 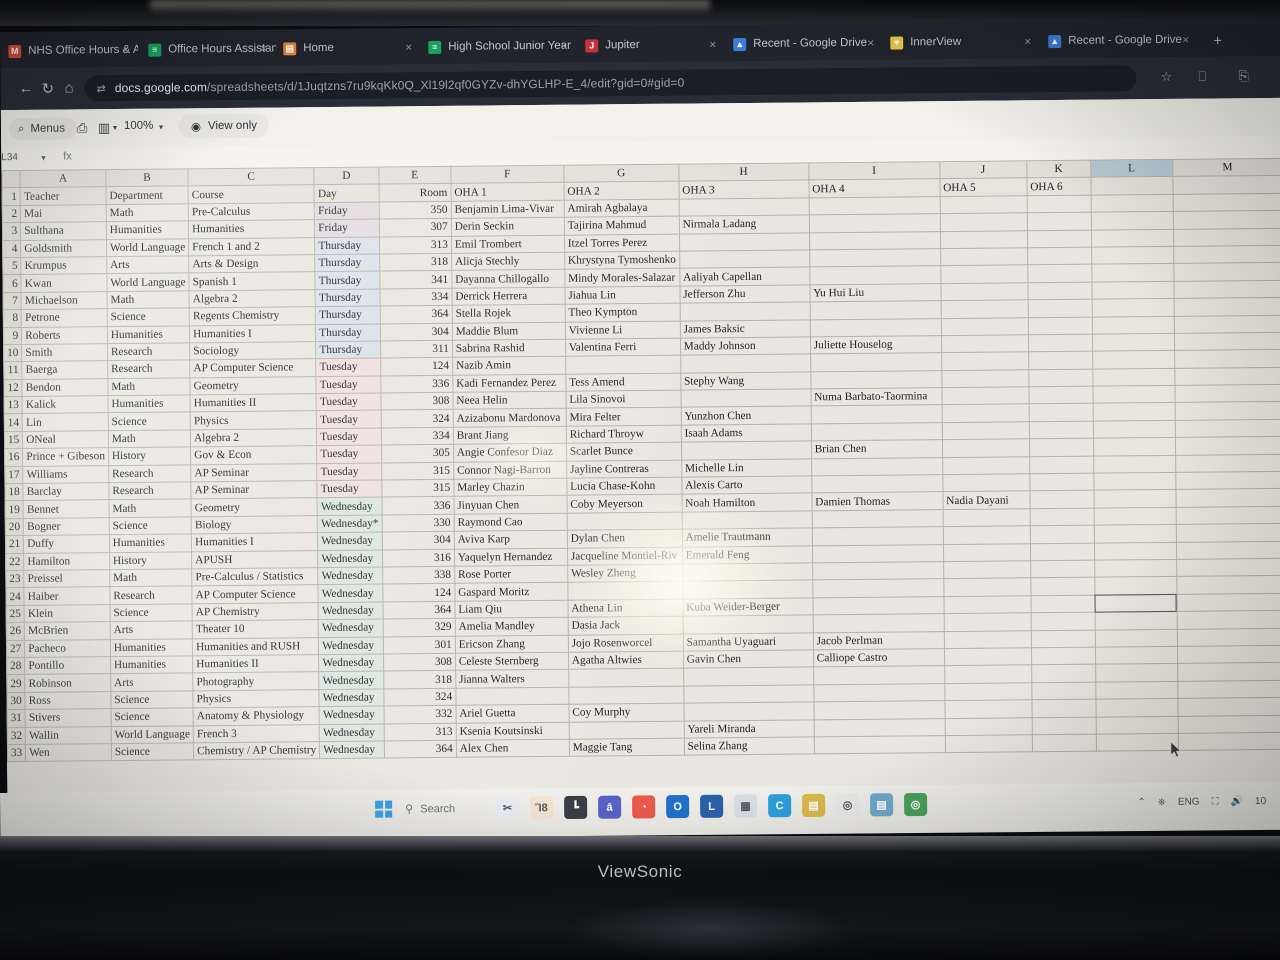 I want to click on course-cell: Photography, so click(x=256, y=681).